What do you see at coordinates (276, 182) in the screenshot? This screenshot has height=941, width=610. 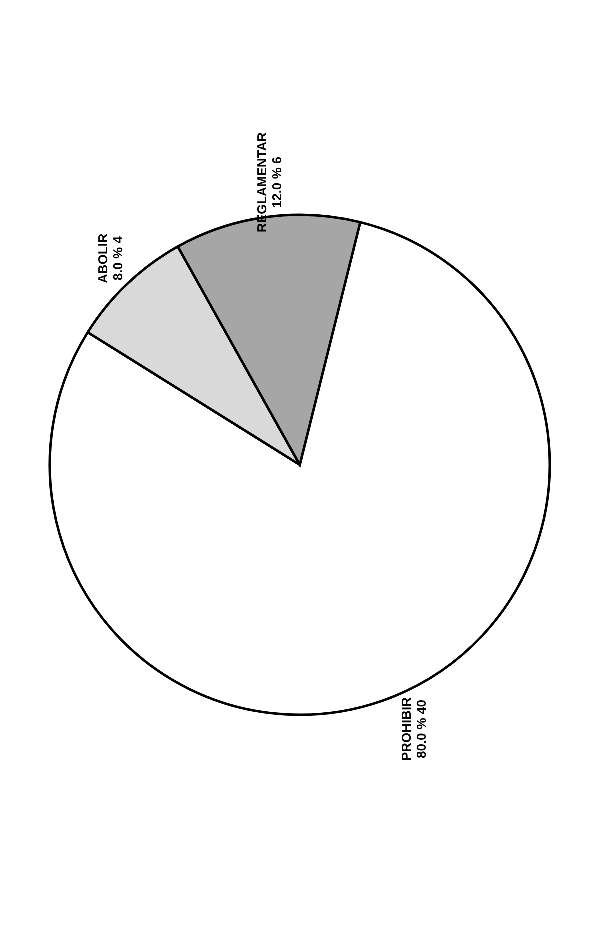 I see `data-label: 12.0 % 6` at bounding box center [276, 182].